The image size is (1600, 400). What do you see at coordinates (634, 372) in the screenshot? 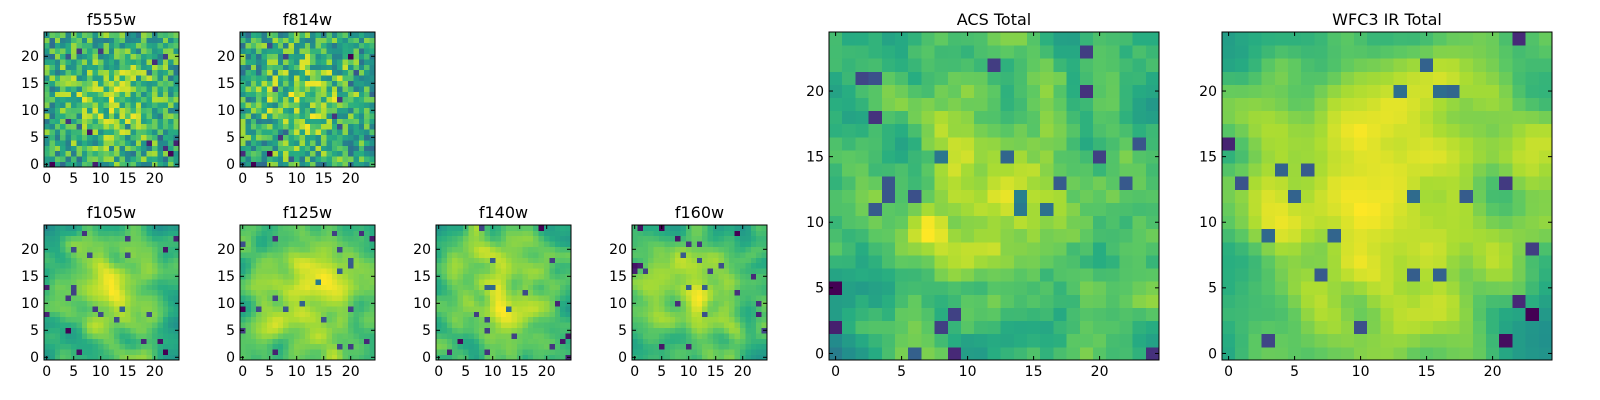
I see `x-tick-label: 0` at bounding box center [634, 372].